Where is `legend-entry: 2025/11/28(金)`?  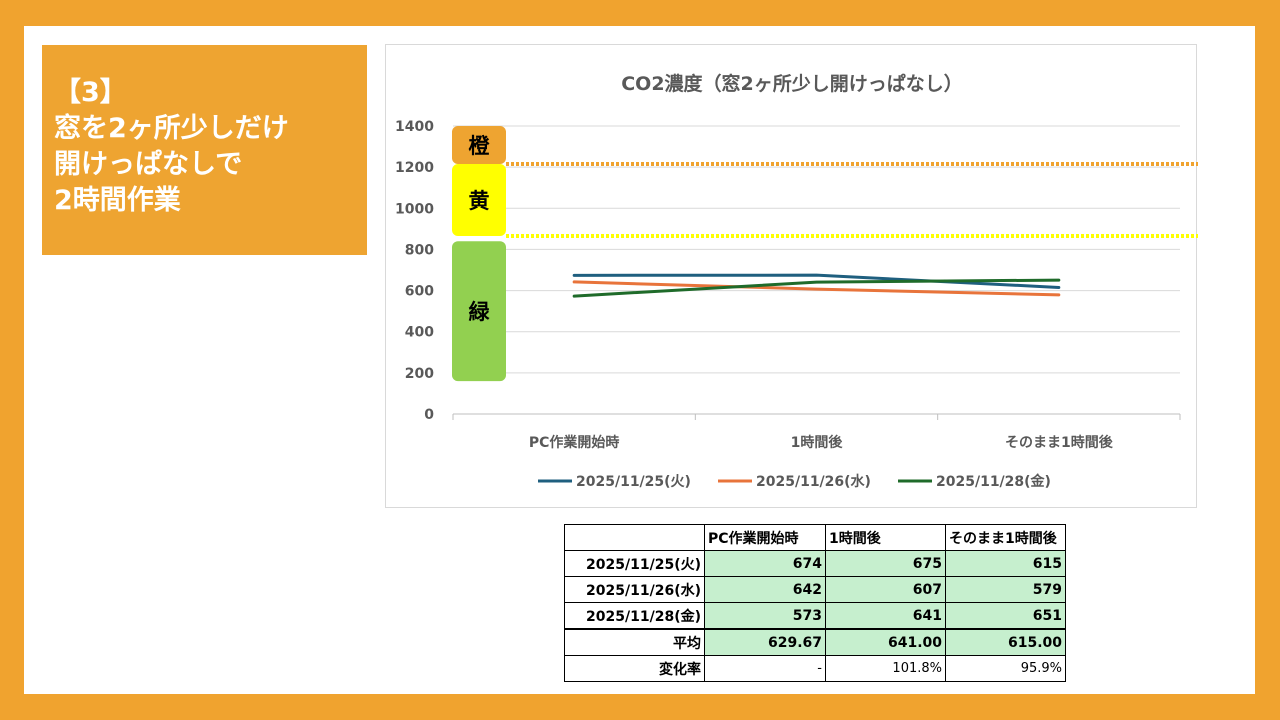
legend-entry: 2025/11/28(金) is located at coordinates (993, 481).